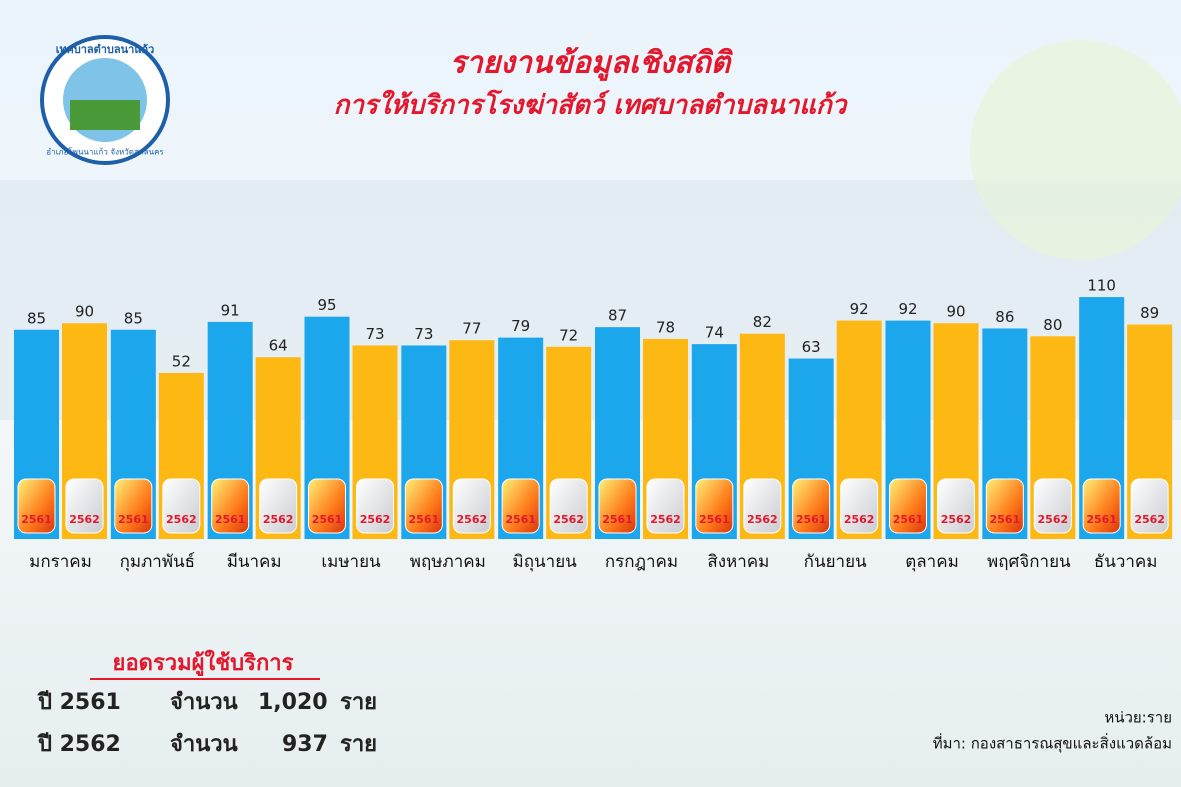 The height and width of the screenshot is (787, 1181). What do you see at coordinates (641, 562) in the screenshot?
I see `x-tick-label: กรกฎาคม` at bounding box center [641, 562].